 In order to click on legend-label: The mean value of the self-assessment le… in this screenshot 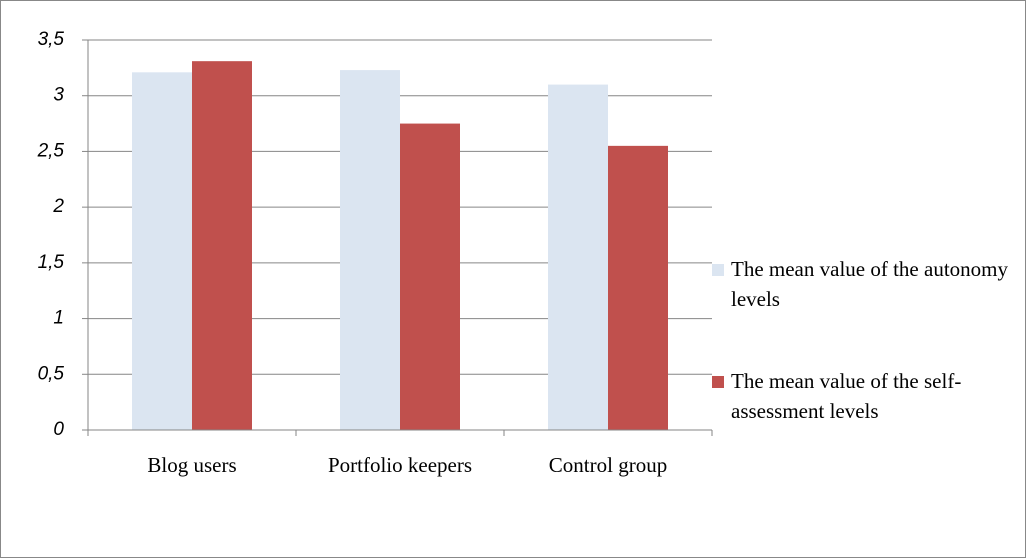, I will do `click(846, 396)`.